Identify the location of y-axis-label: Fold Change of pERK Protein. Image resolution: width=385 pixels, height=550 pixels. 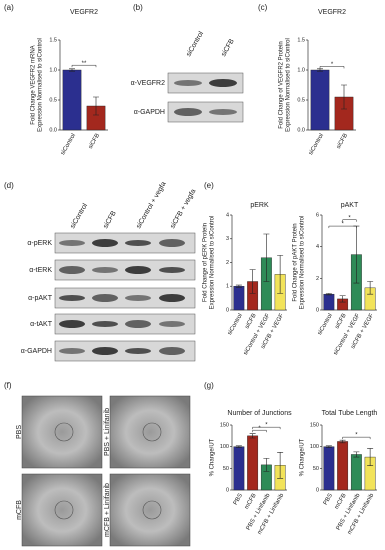
(206, 262).